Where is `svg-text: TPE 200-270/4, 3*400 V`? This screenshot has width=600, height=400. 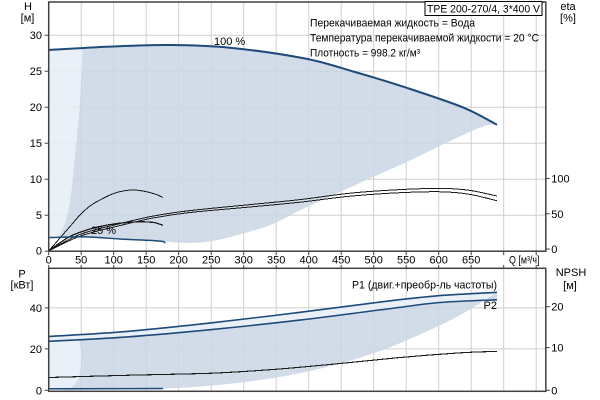 svg-text: TPE 200-270/4, 3*400 V is located at coordinates (484, 10).